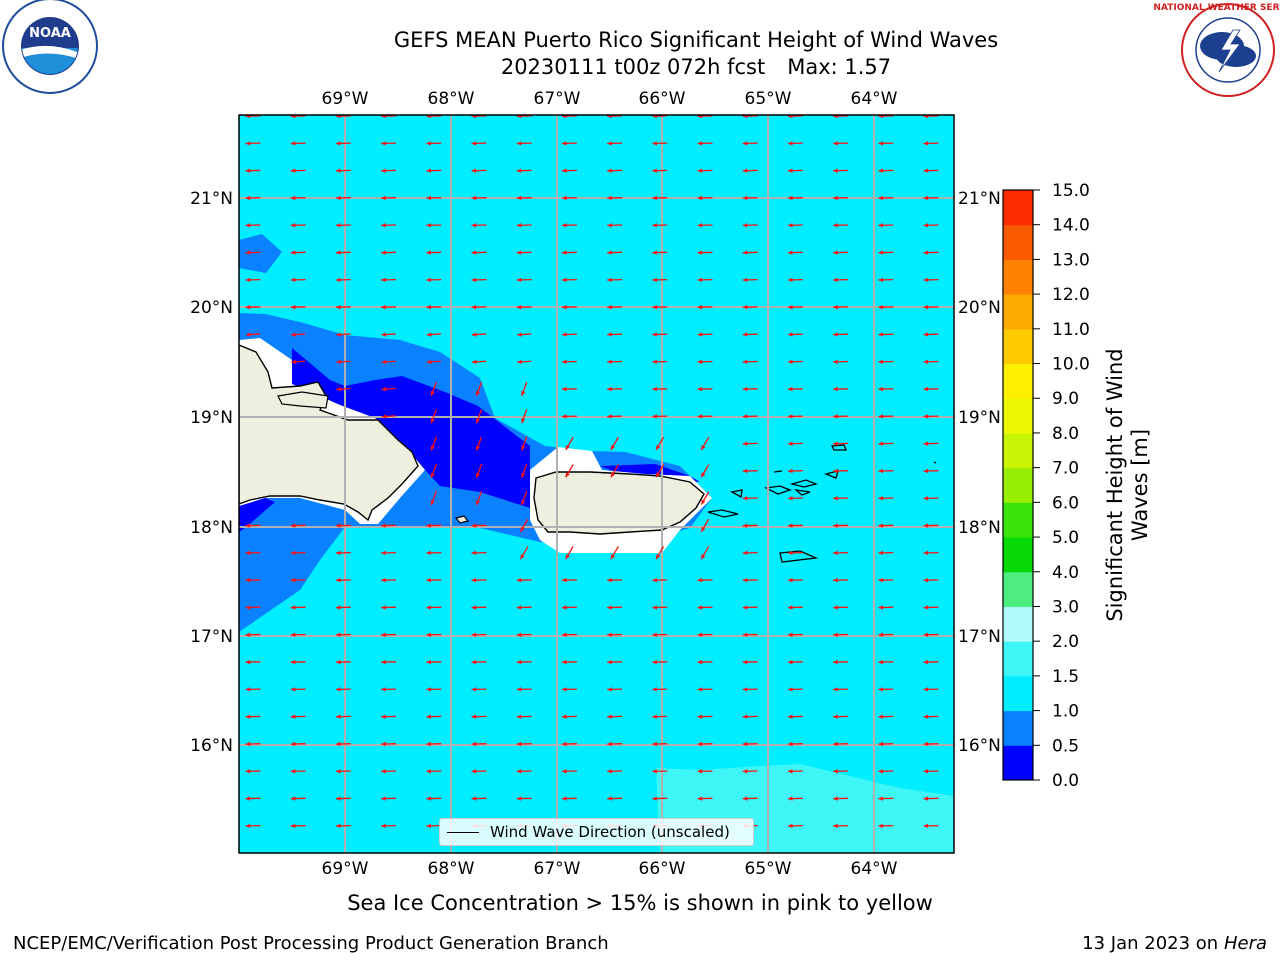  Describe the element at coordinates (1216, 8) in the screenshot. I see `nws-logo-text: NATIONAL WEATHER SERVICE` at that location.